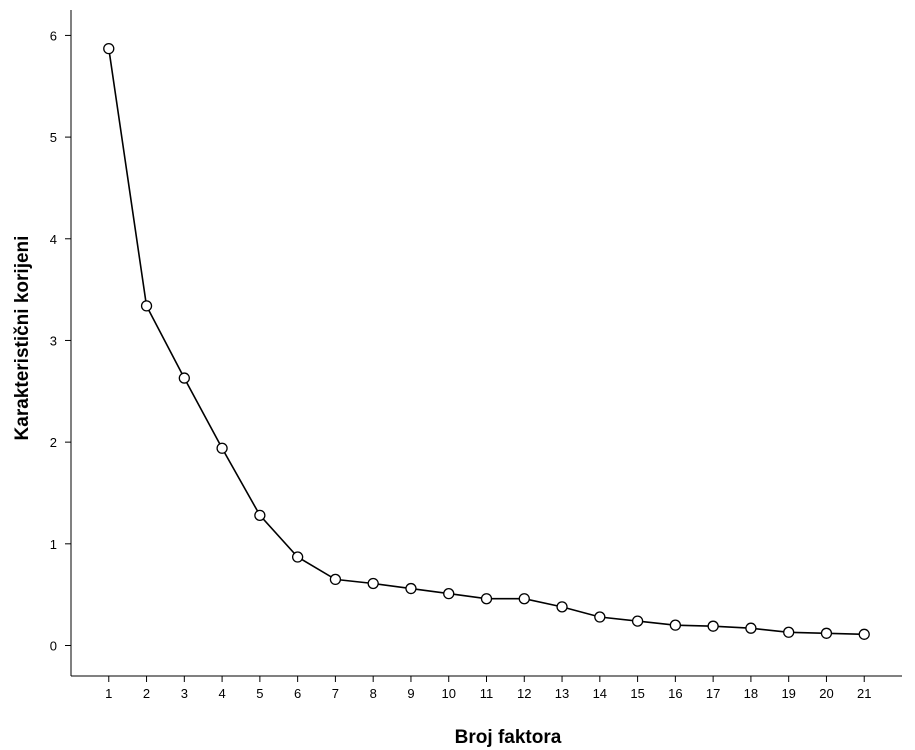  What do you see at coordinates (184, 693) in the screenshot?
I see `x-tick-label: 3` at bounding box center [184, 693].